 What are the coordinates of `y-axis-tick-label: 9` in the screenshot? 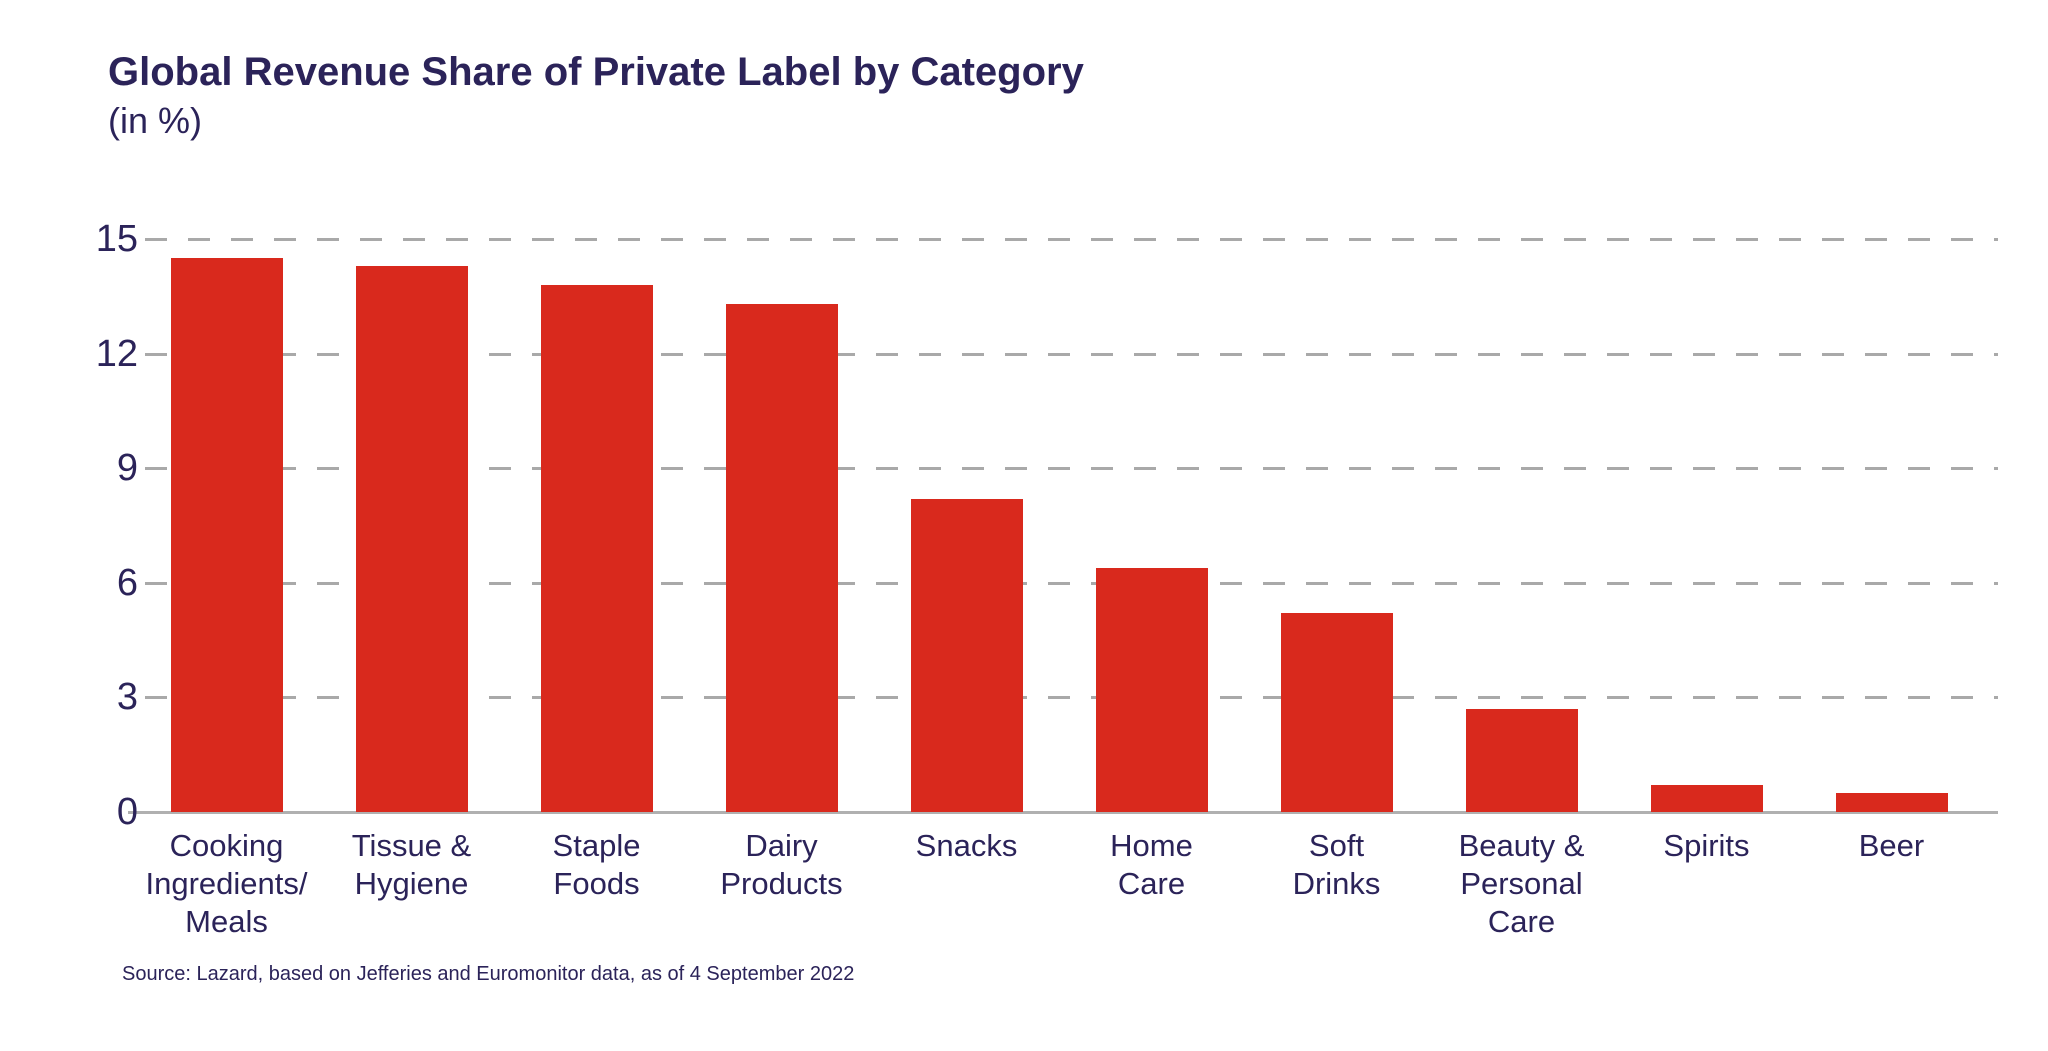 It's located at (127, 468).